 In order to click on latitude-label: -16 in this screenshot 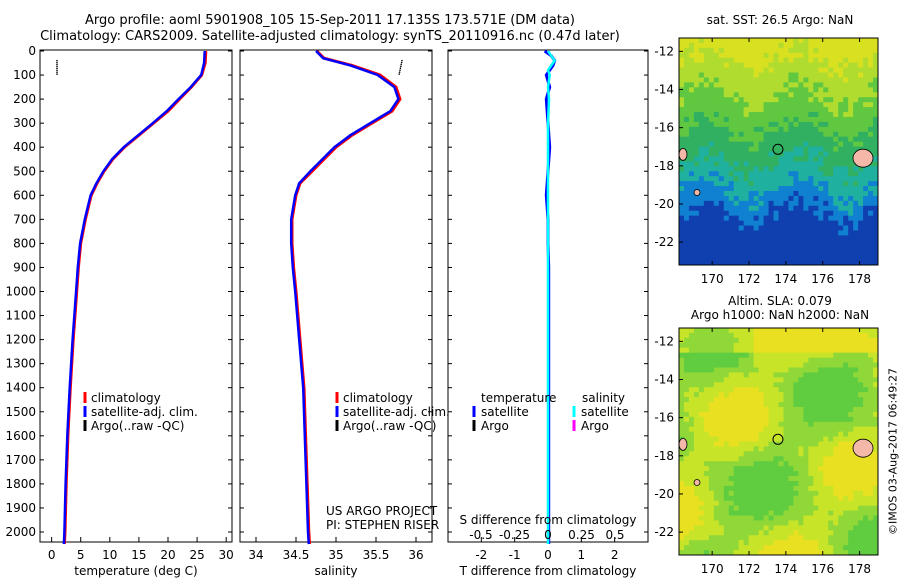, I will do `click(664, 418)`.